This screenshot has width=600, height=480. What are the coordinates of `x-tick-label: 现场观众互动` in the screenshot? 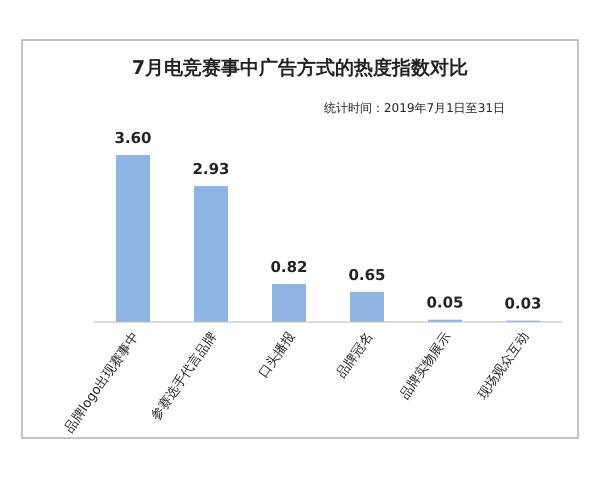 It's located at (503, 366).